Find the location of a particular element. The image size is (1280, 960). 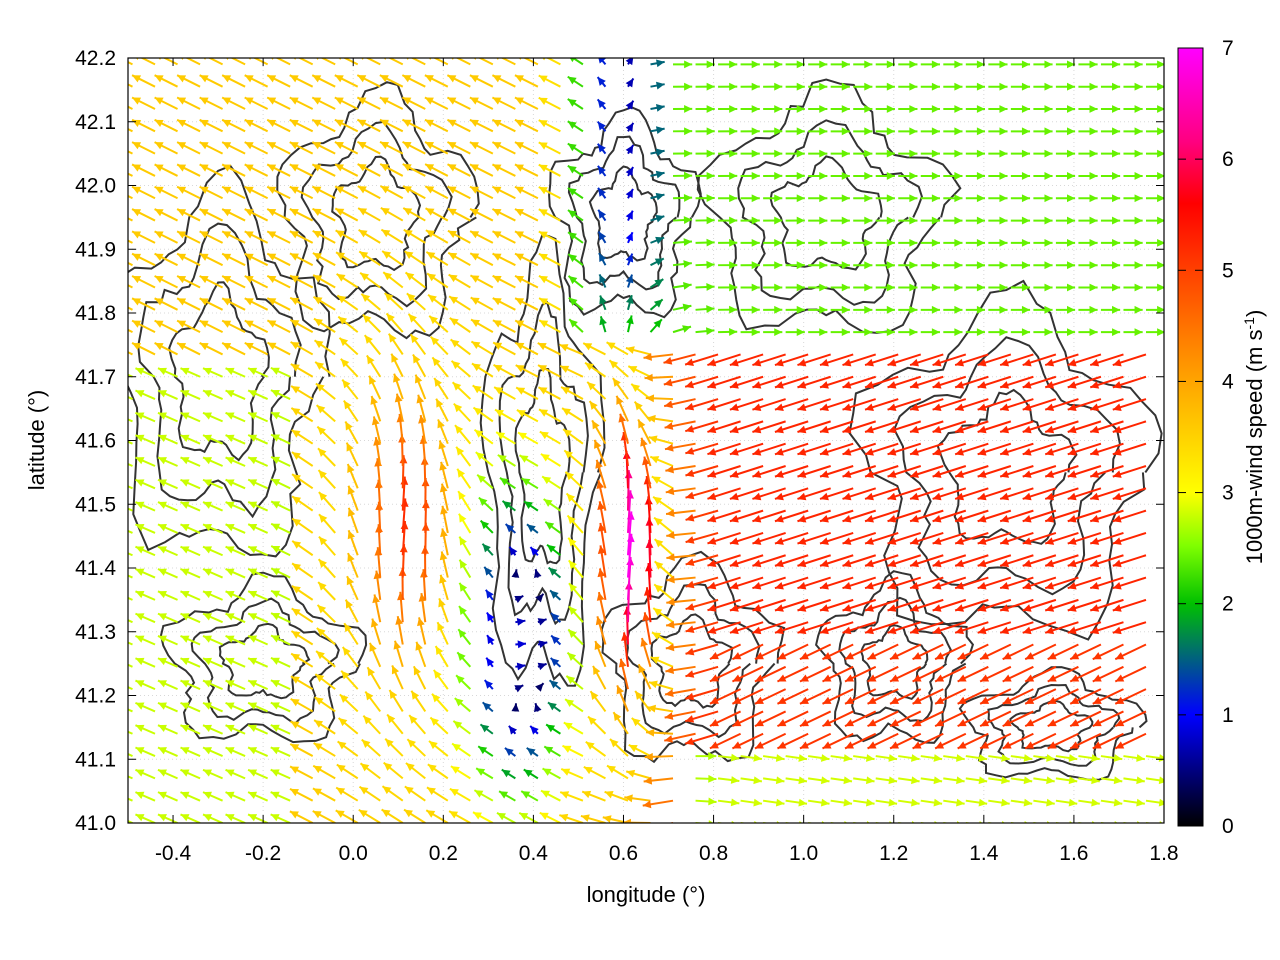

colorbar-tick-label: 1 is located at coordinates (1228, 715).